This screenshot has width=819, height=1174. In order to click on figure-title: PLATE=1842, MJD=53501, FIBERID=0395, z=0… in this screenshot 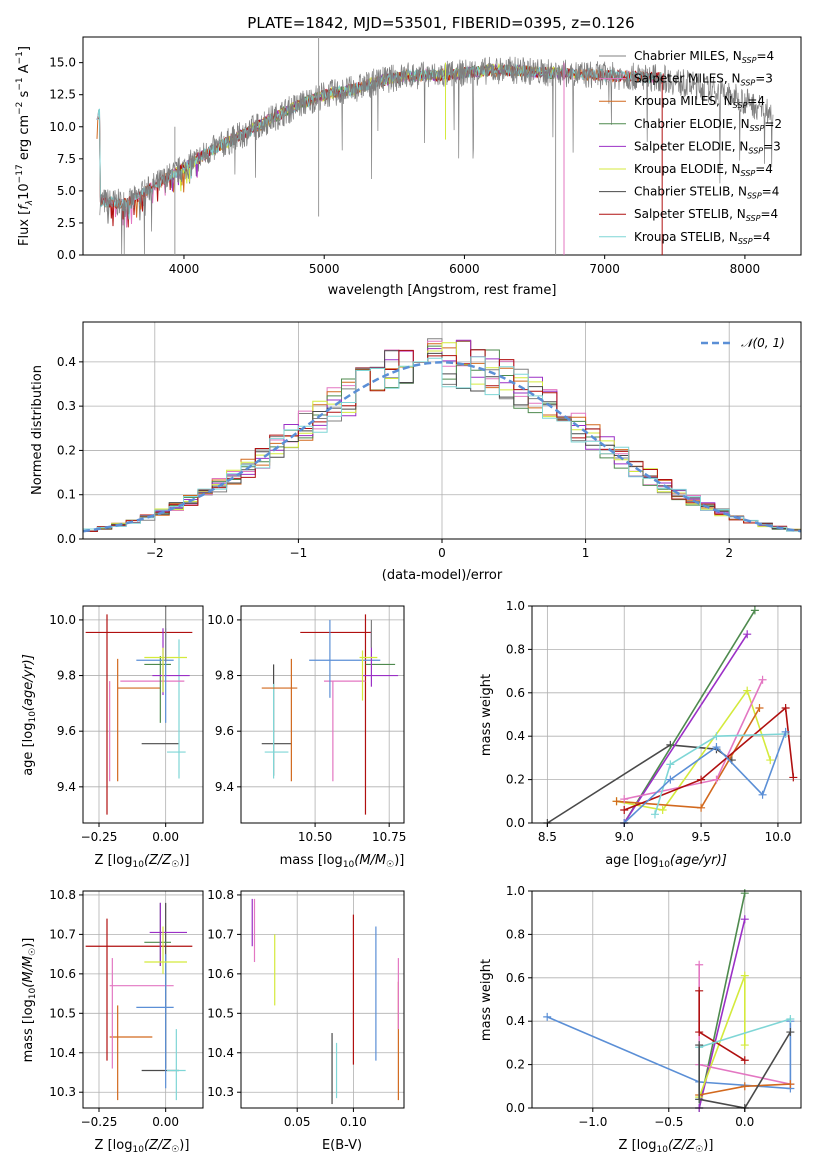, I will do `click(440, 23)`.